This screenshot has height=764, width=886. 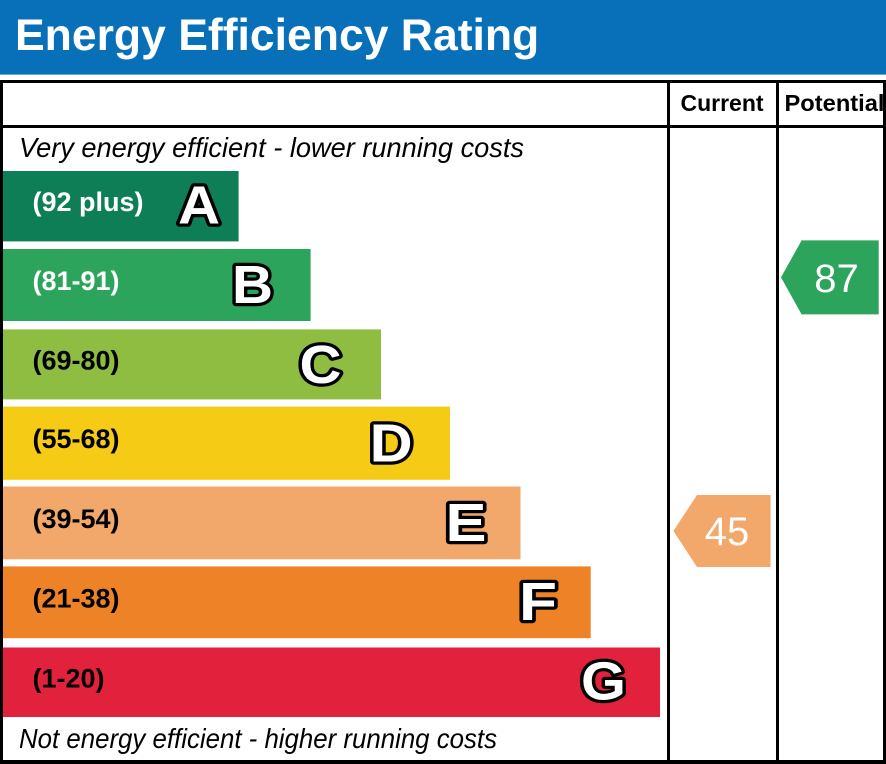 I want to click on svg-text: Energy Efficiency Rating, so click(x=277, y=35).